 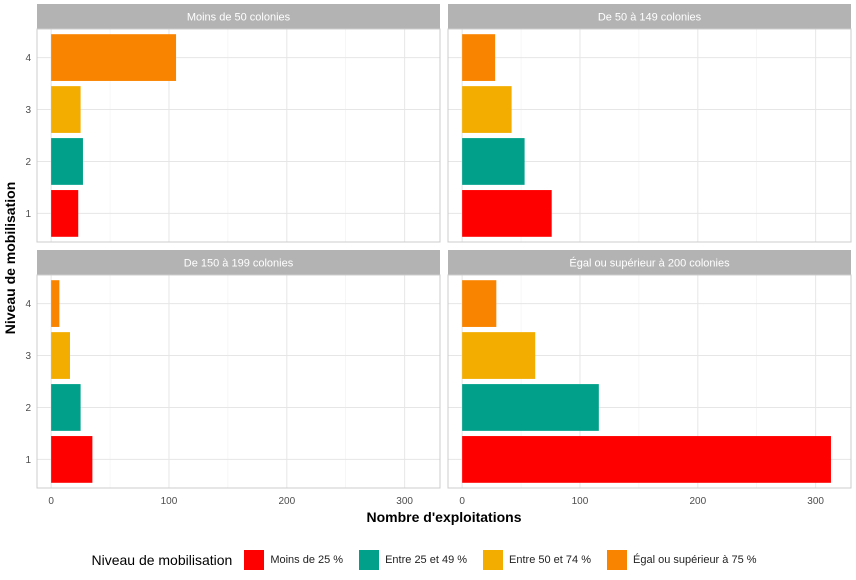 What do you see at coordinates (162, 560) in the screenshot?
I see `legend-title: Niveau de mobilisation` at bounding box center [162, 560].